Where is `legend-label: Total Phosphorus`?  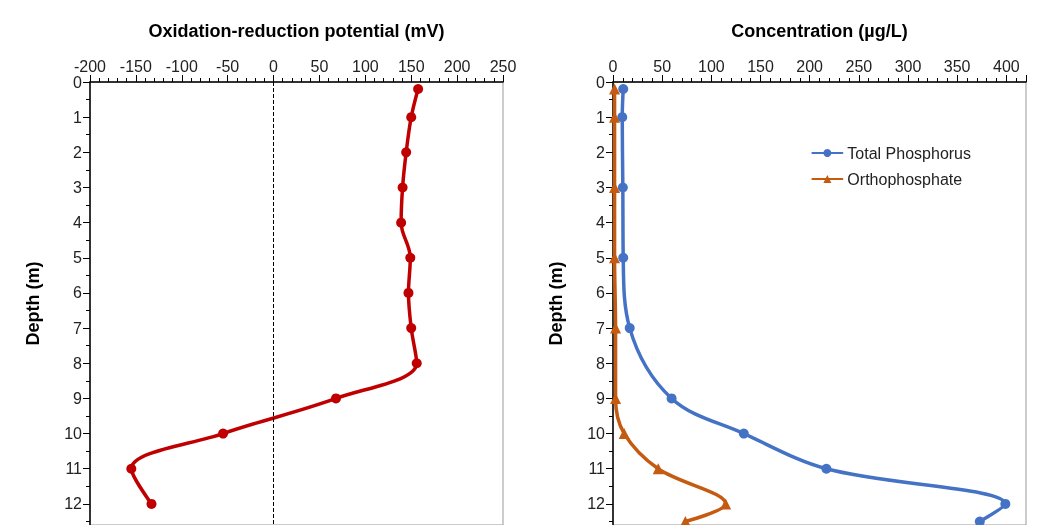
legend-label: Total Phosphorus is located at coordinates (908, 153).